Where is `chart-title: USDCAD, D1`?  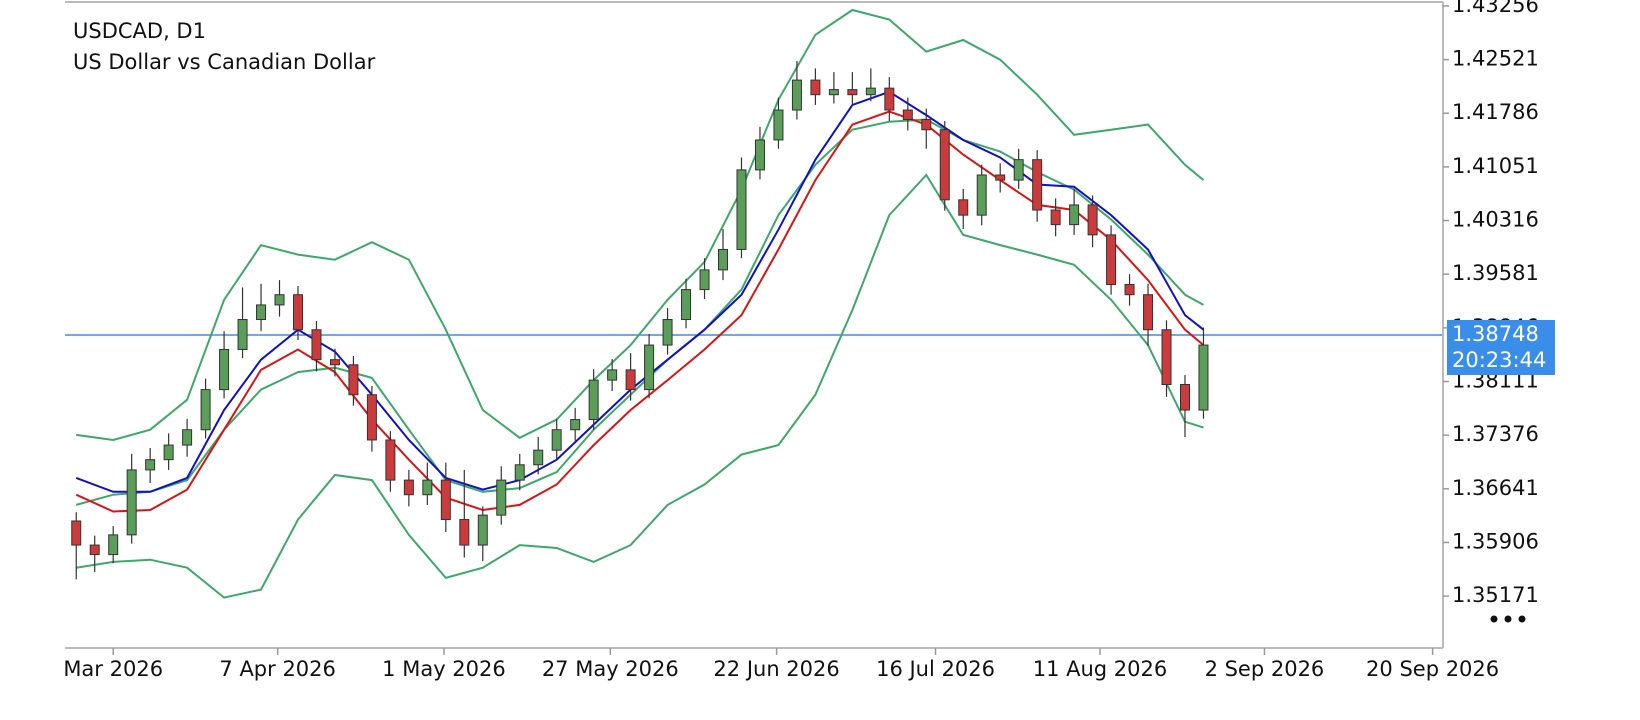
chart-title: USDCAD, D1 is located at coordinates (139, 31).